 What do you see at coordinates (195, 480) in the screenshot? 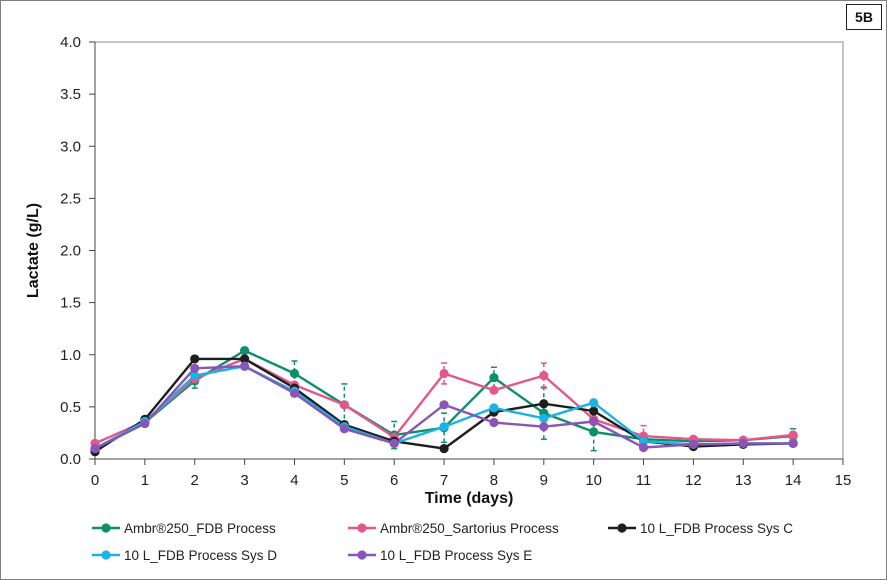
I see `x-tick-label: 2` at bounding box center [195, 480].